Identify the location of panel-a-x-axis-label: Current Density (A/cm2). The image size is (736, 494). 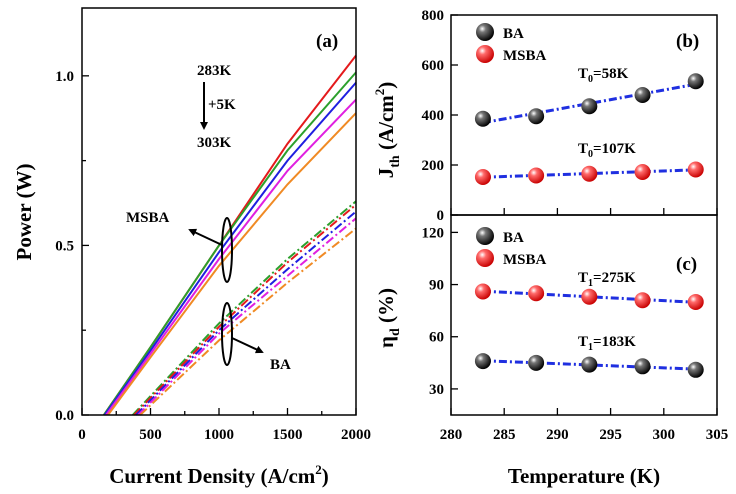
(219, 475).